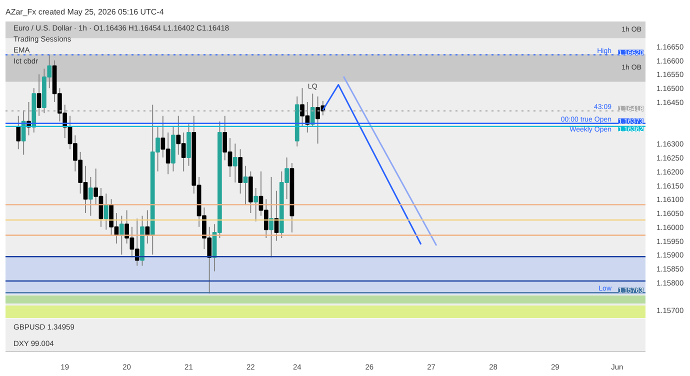 This screenshot has width=690, height=376. What do you see at coordinates (85, 12) in the screenshot?
I see `chart-title: AZar_Fx created May 25, 2026 05:16 UTC-4` at bounding box center [85, 12].